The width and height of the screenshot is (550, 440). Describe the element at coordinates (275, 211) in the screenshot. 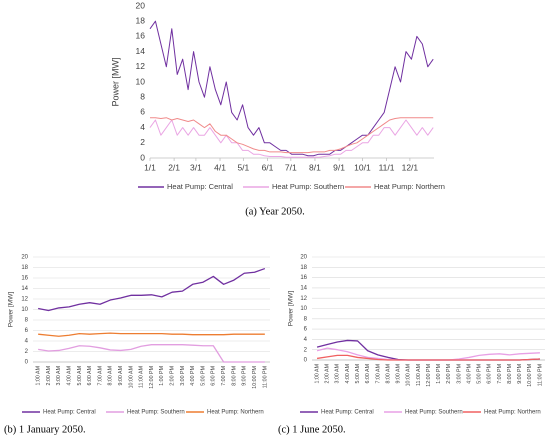

I see `caption: (a) Year 2050.` at that location.